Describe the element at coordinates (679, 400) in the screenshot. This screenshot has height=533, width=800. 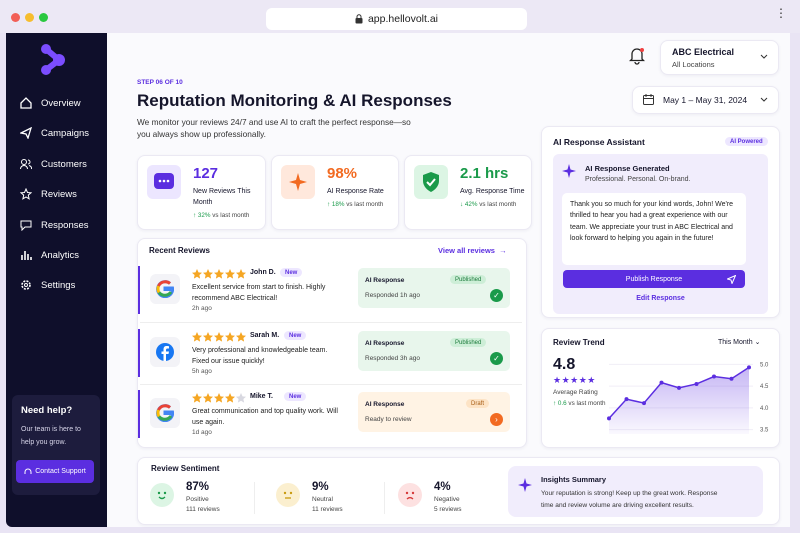
I see `trend-area` at that location.